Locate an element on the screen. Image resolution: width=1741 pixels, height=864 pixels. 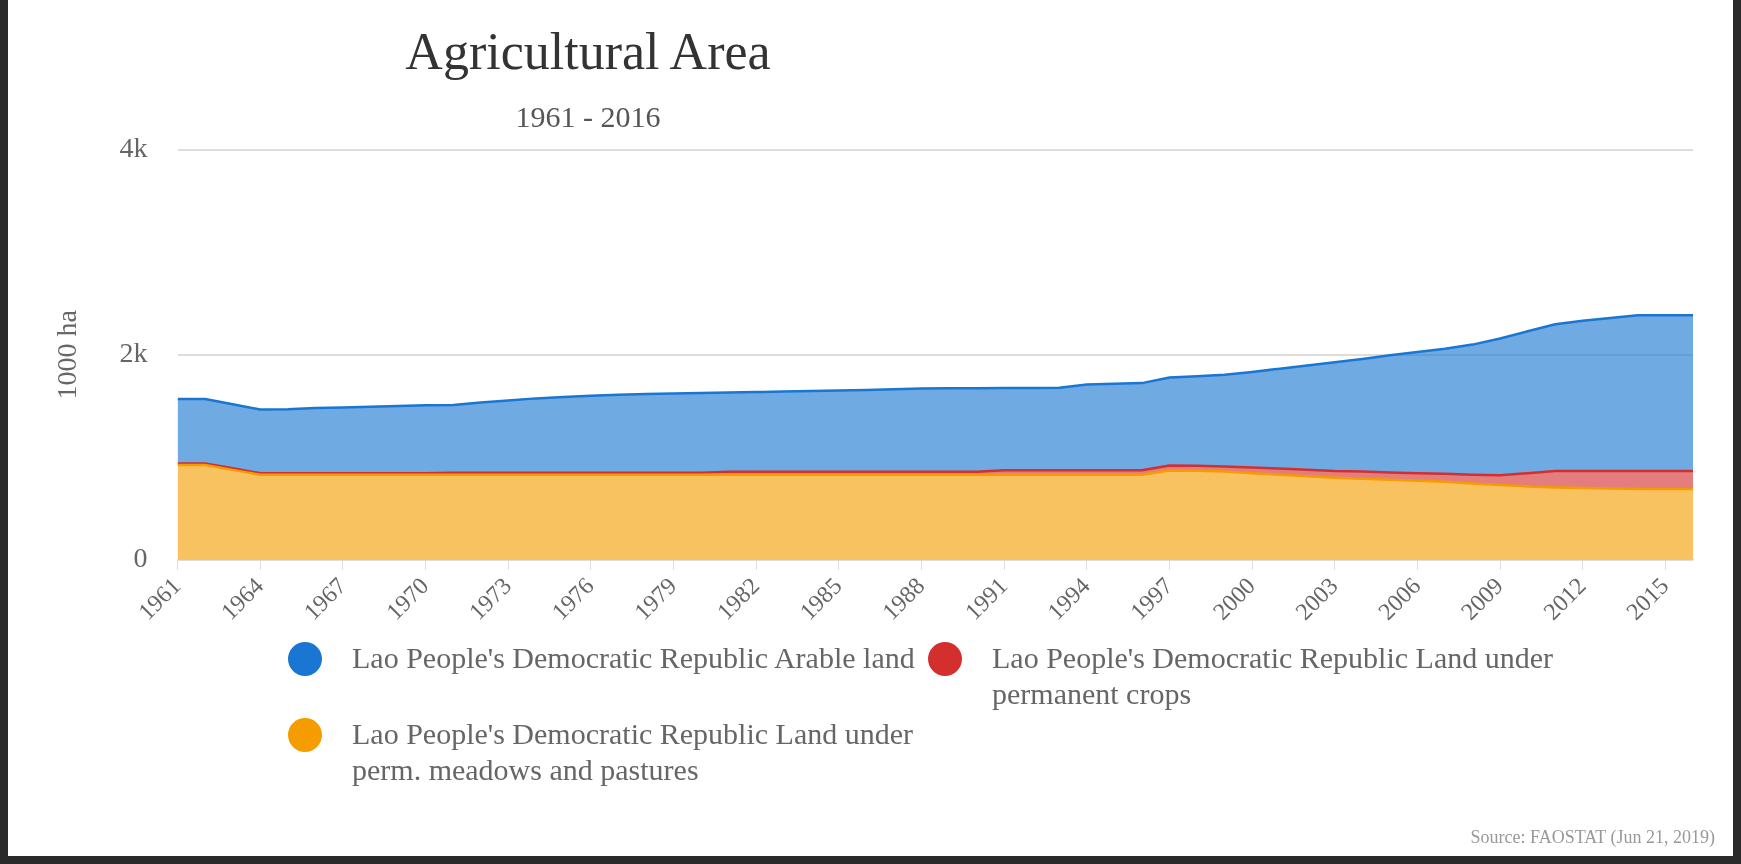
source-note: Source: FAOSTAT (Jun 21, 2019) is located at coordinates (1592, 837).